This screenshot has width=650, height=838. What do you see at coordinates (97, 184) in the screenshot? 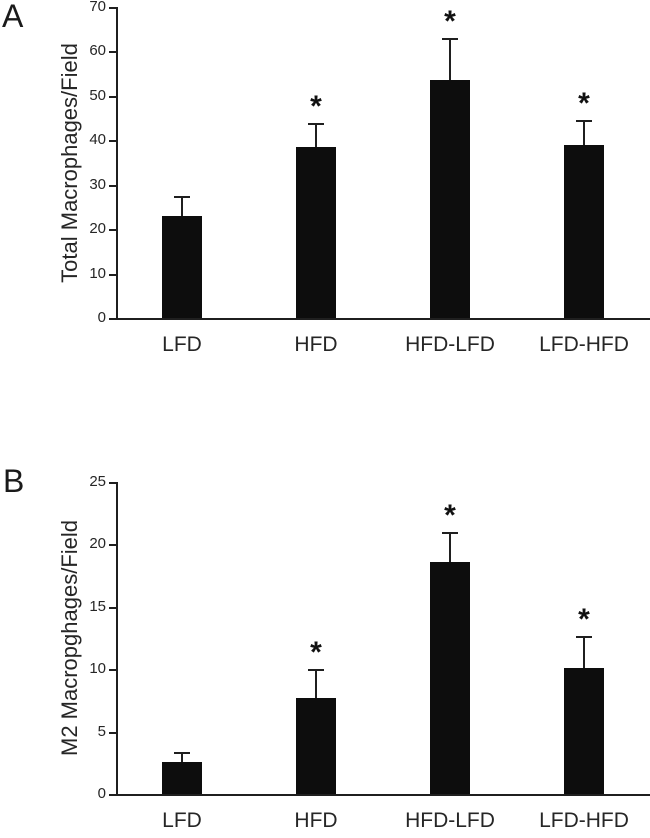
I see `y-tick-label-30: 30` at bounding box center [97, 184].